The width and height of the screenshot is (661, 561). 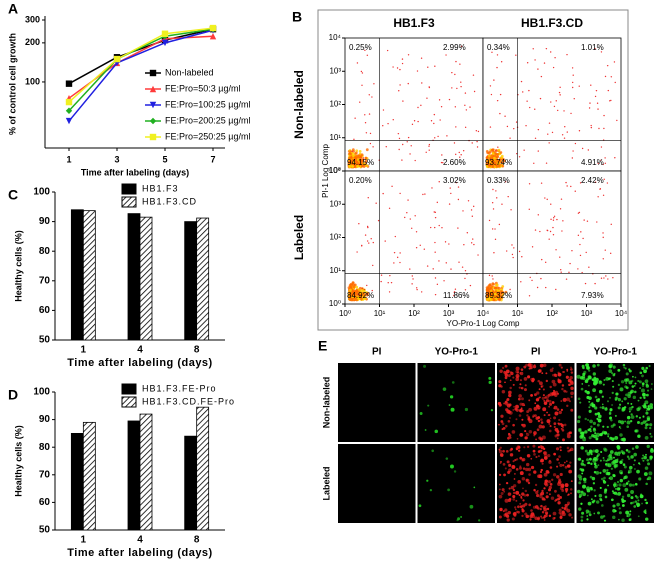 What do you see at coordinates (84, 540) in the screenshot?
I see `x-tick-label: 1` at bounding box center [84, 540].